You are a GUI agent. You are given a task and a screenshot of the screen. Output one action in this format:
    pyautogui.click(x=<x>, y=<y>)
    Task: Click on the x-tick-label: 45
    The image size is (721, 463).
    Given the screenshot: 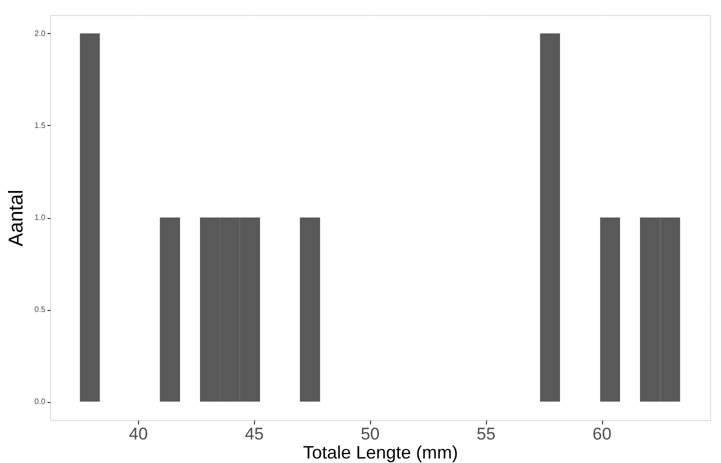 What is the action you would take?
    pyautogui.click(x=254, y=434)
    